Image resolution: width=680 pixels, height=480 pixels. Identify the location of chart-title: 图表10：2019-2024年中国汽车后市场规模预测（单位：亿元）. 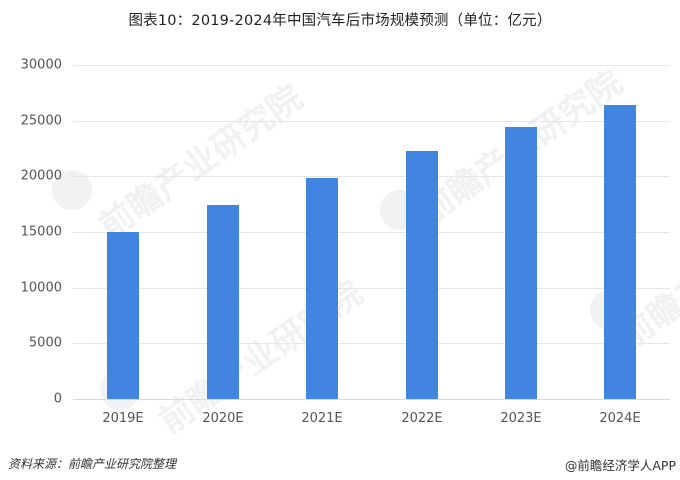
(340, 21).